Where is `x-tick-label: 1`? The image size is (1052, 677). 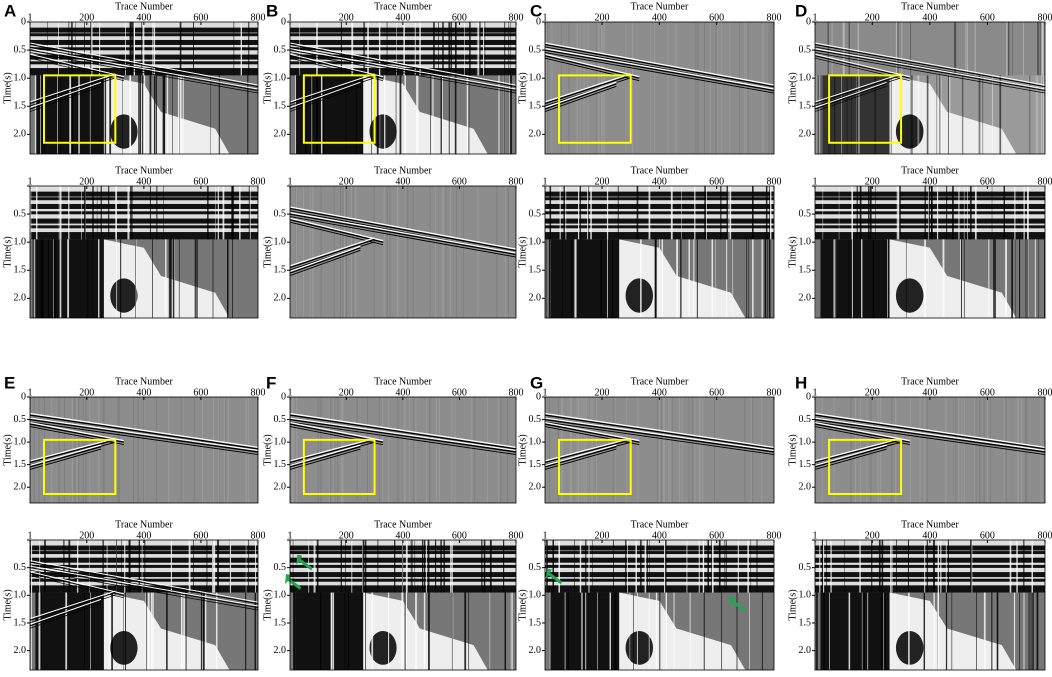 x-tick-label: 1 is located at coordinates (30, 535).